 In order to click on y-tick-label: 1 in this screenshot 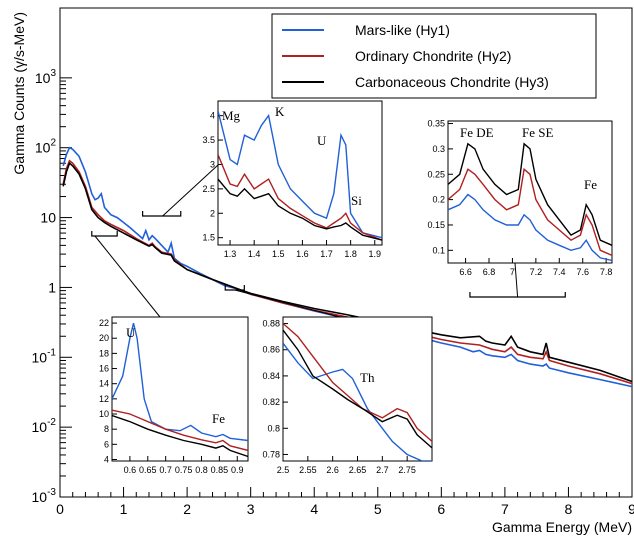, I will do `click(52, 287)`.